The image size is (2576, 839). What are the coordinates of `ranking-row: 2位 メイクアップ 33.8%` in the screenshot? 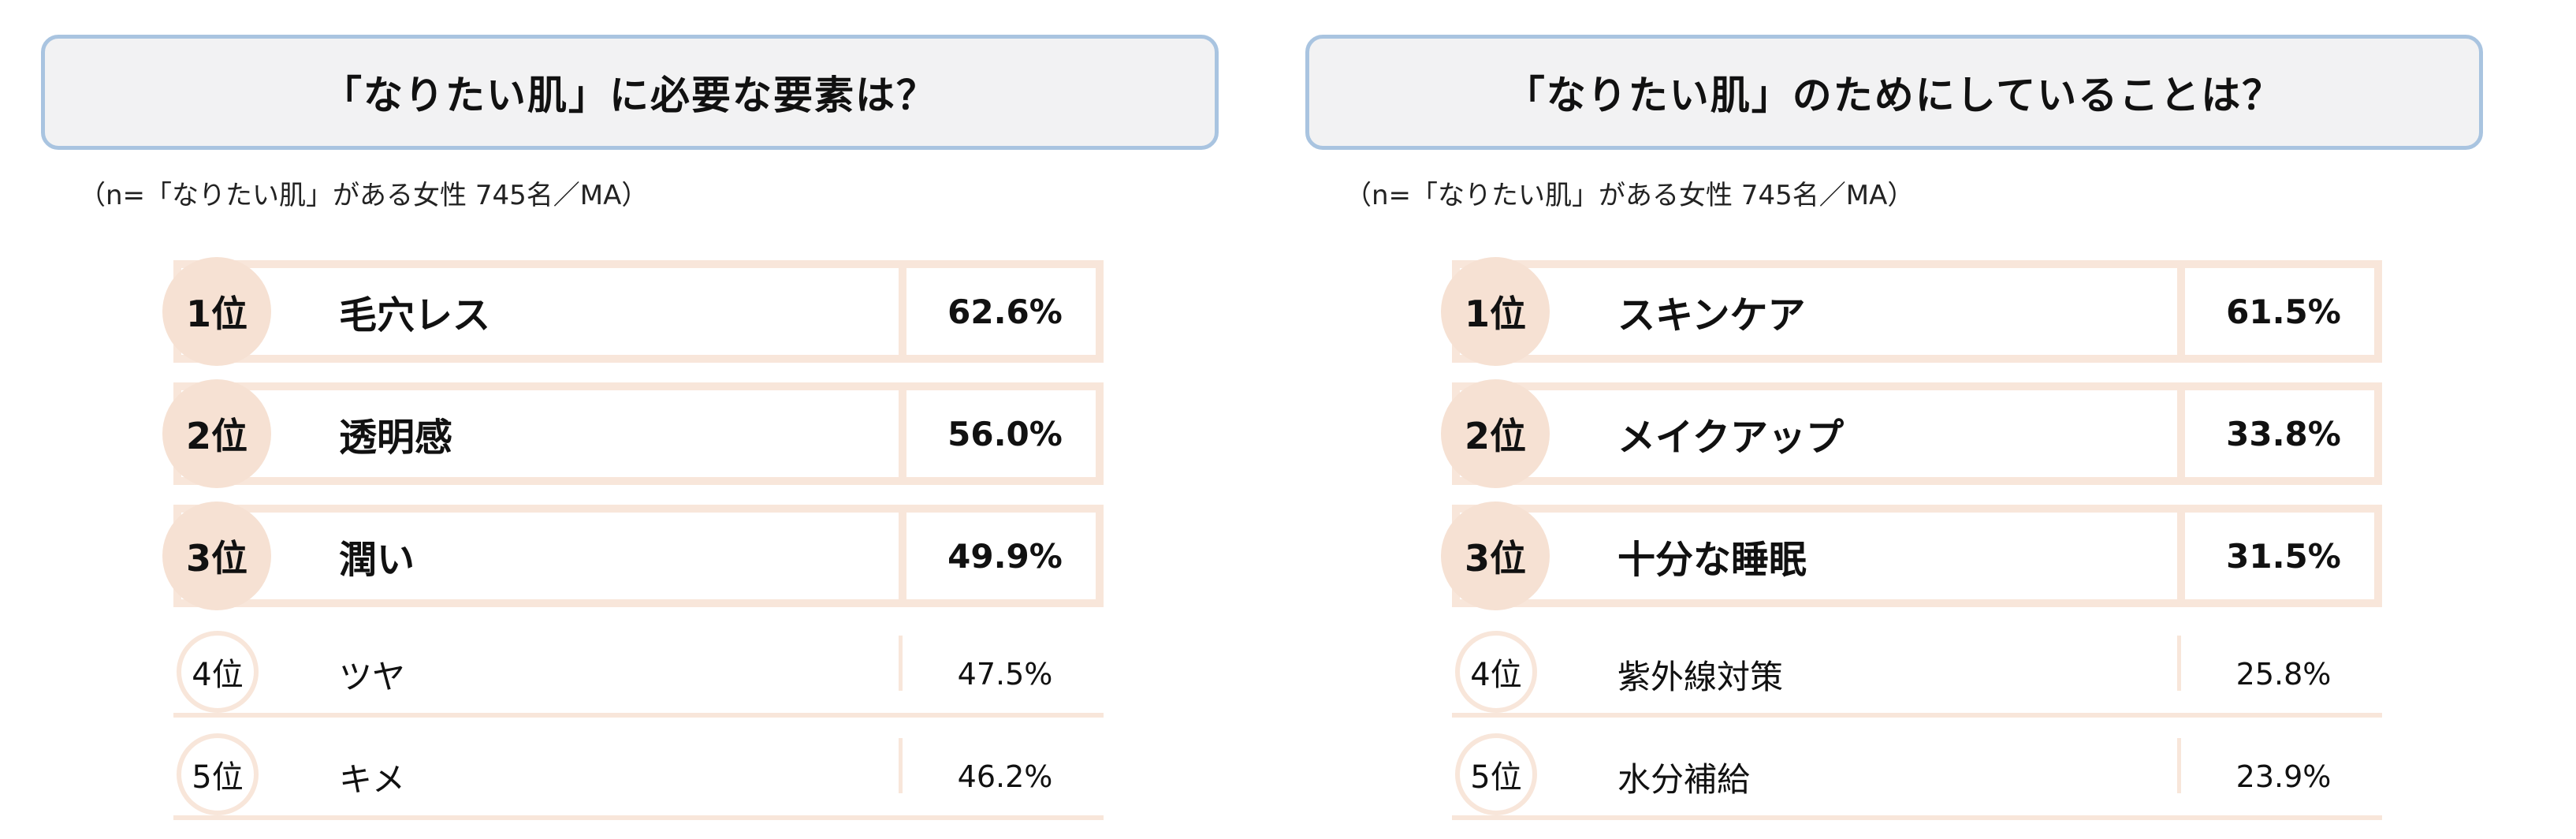 It's located at (1911, 433).